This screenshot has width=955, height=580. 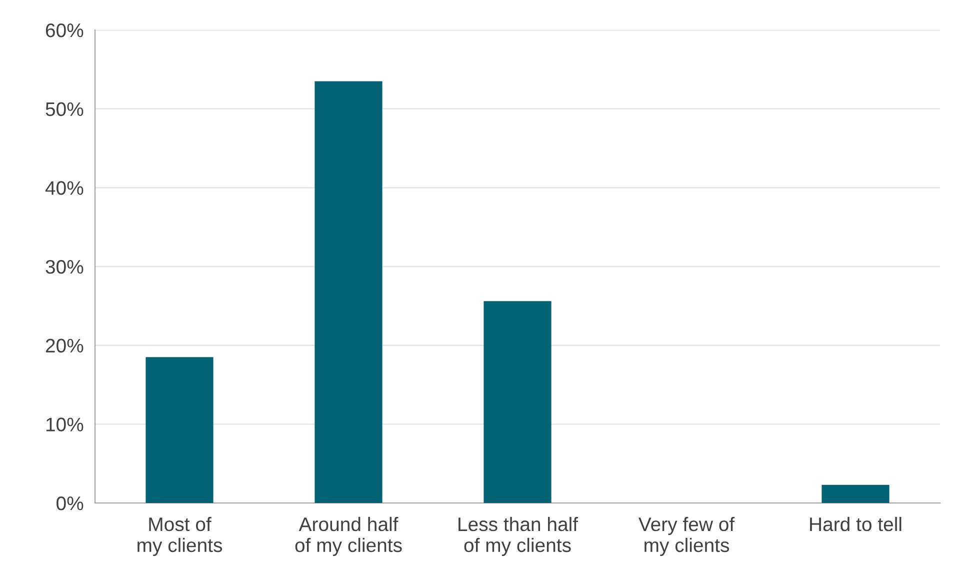 What do you see at coordinates (65, 267) in the screenshot?
I see `y-tick-label: 30%` at bounding box center [65, 267].